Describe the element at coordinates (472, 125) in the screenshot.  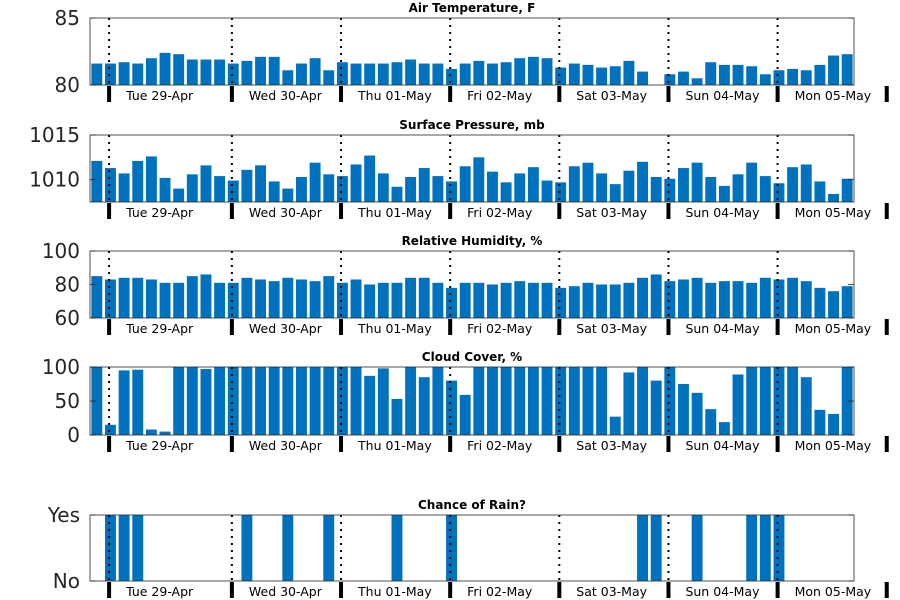
I see `panel-title: Surface Pressure, mb` at that location.